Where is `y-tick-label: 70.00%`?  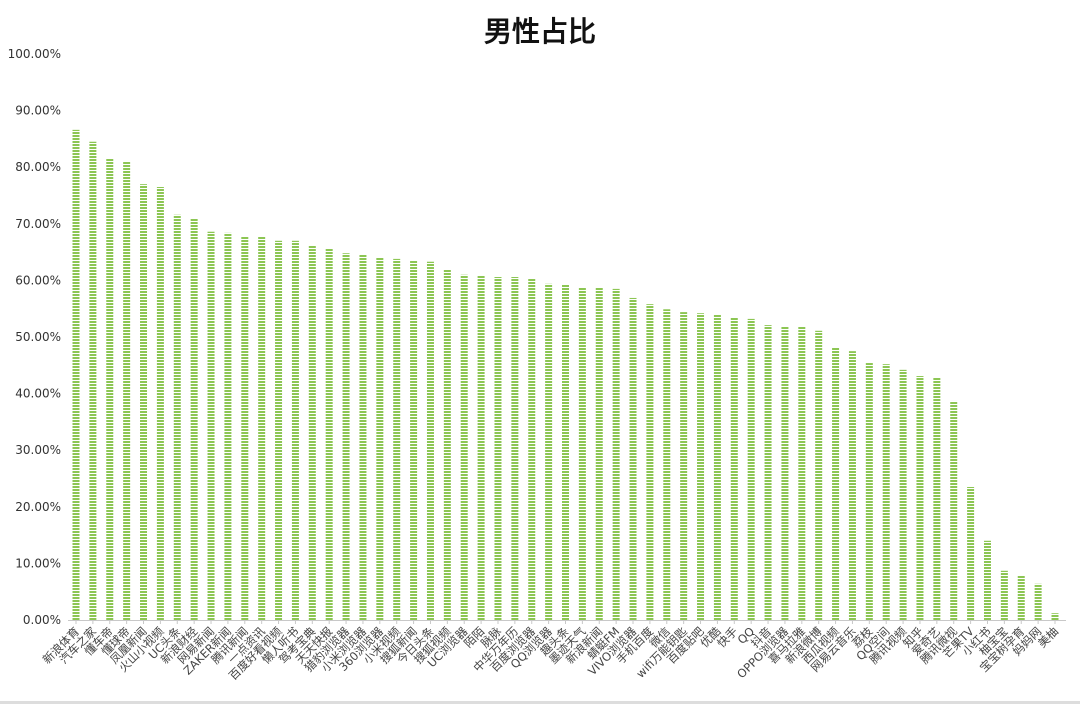
y-tick-label: 70.00% is located at coordinates (38, 224).